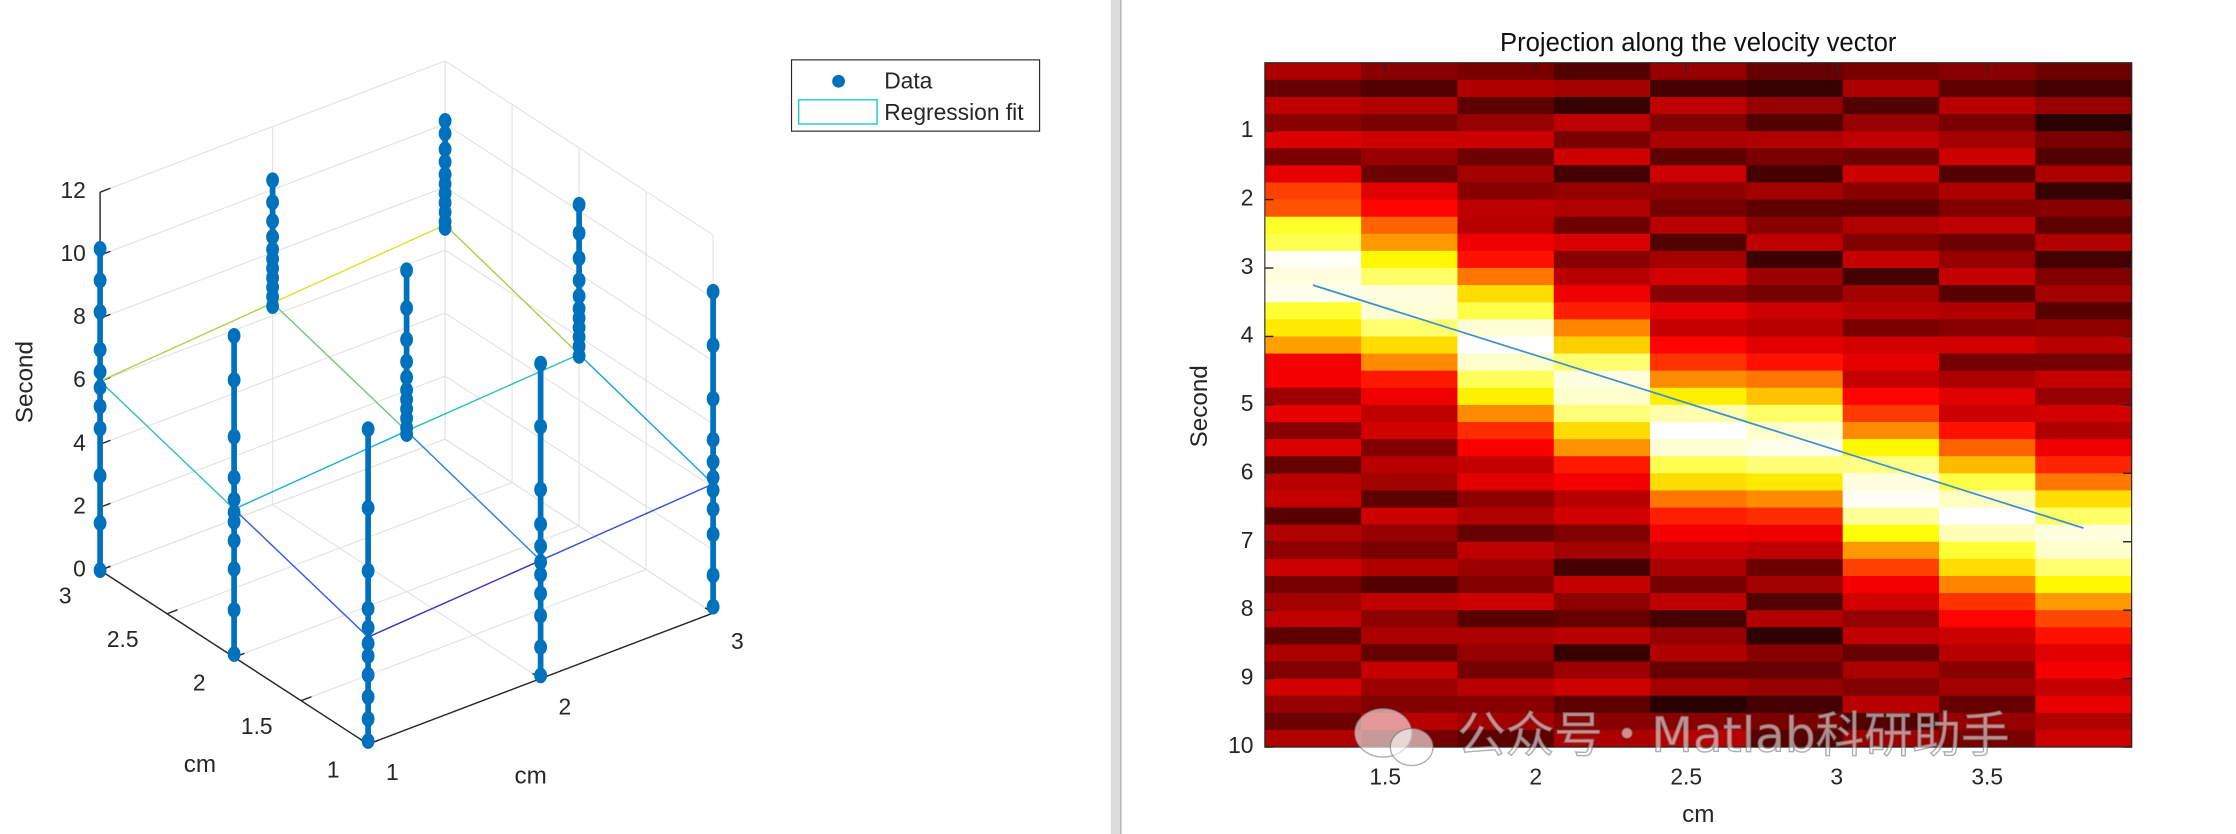 The width and height of the screenshot is (2236, 834). Describe the element at coordinates (1199, 406) in the screenshot. I see `y-axis-label: Second` at that location.